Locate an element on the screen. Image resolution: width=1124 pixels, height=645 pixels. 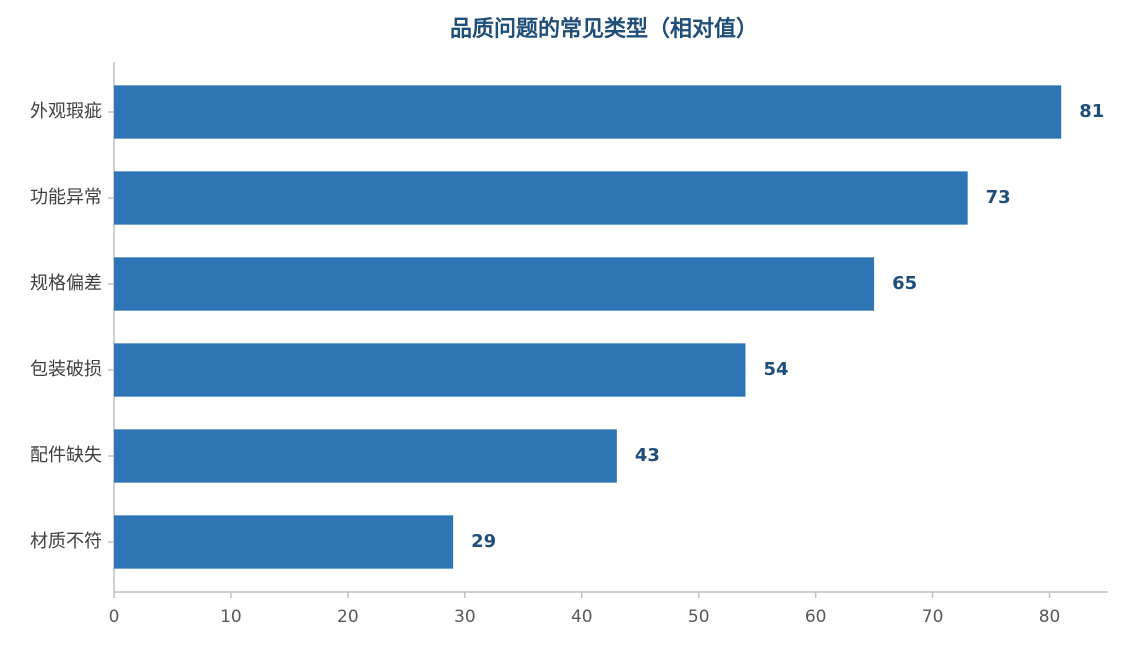
y-tick-label: 包装破损 is located at coordinates (66, 369).